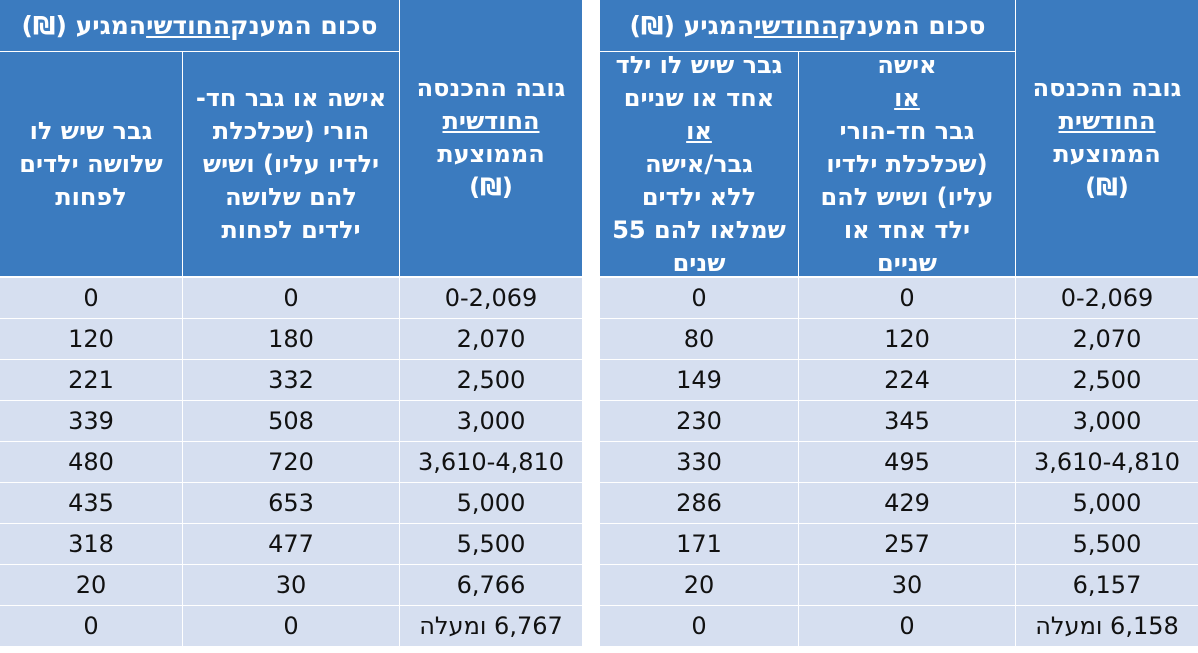  I want to click on grant-cell: 720, so click(291, 461).